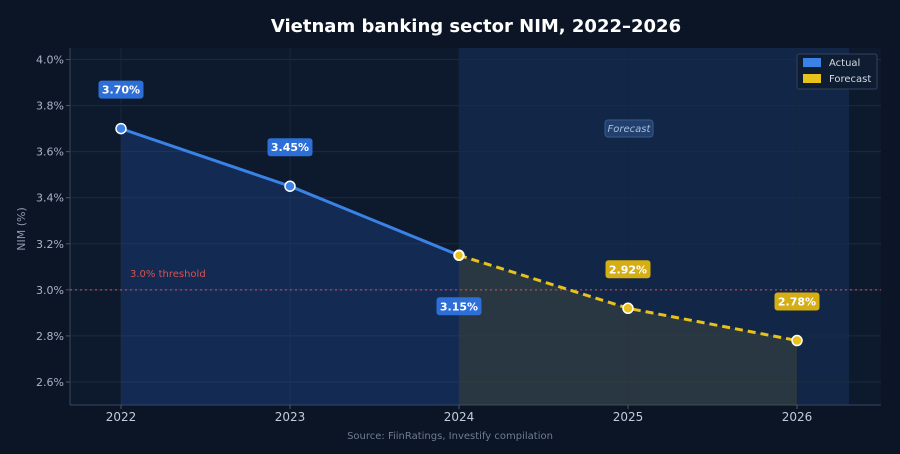 This screenshot has width=900, height=454. Describe the element at coordinates (50, 106) in the screenshot. I see `y-tick-label: 3.8%` at that location.